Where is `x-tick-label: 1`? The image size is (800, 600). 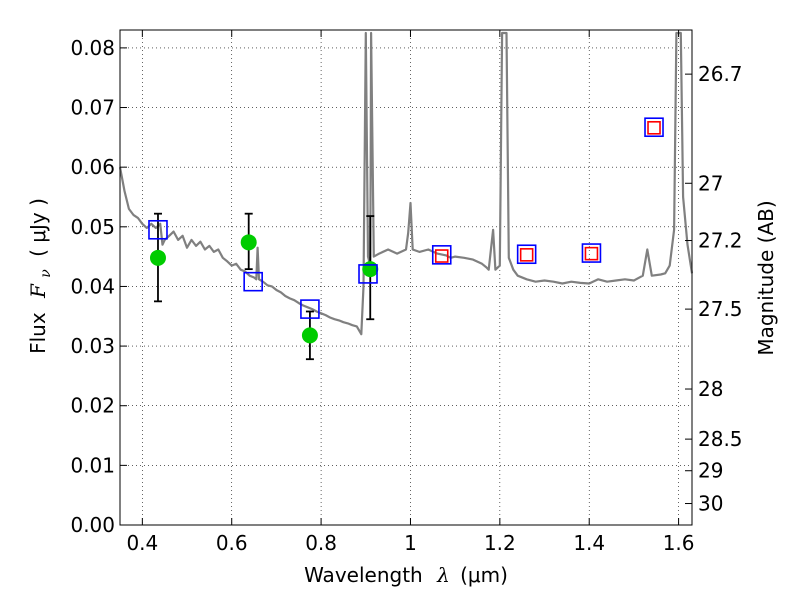 x-tick-label: 1 is located at coordinates (410, 543).